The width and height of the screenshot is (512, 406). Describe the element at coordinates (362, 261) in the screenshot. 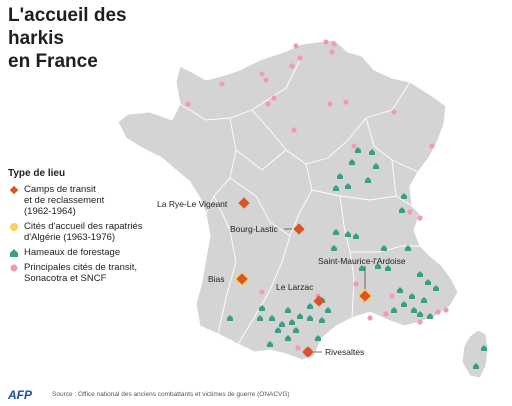

I see `label-saint-maurice: Saint-Maurice-l'Ardoise` at that location.